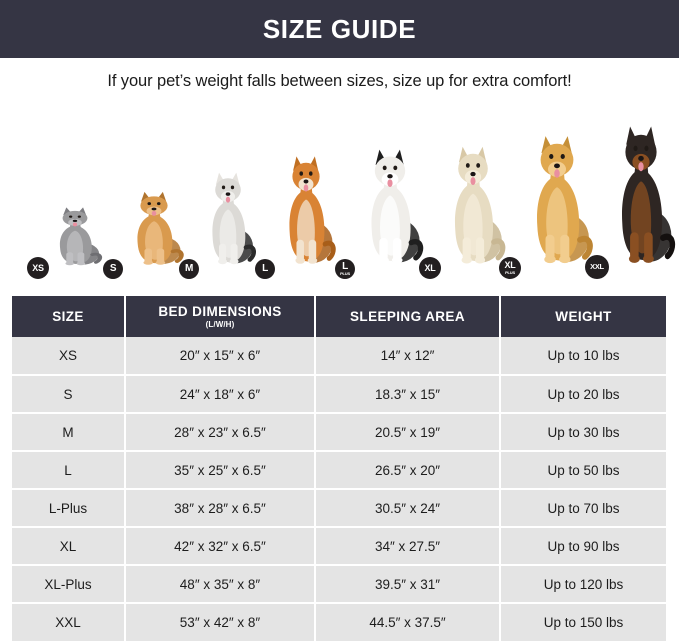 This screenshot has height=641, width=679. Describe the element at coordinates (69, 508) in the screenshot. I see `cell-size: L-Plus` at that location.